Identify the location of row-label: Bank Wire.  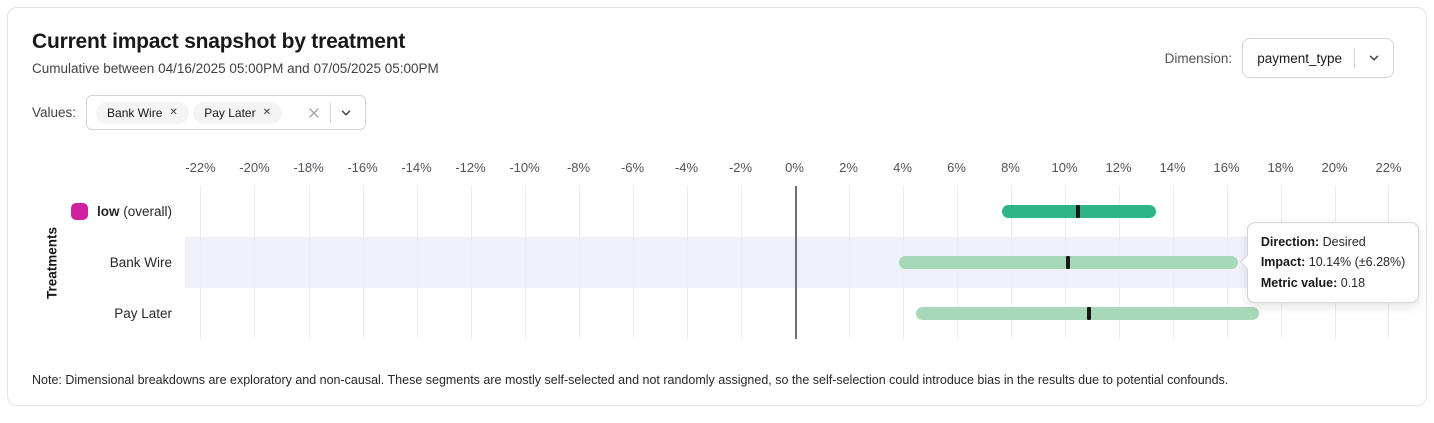
(109, 262).